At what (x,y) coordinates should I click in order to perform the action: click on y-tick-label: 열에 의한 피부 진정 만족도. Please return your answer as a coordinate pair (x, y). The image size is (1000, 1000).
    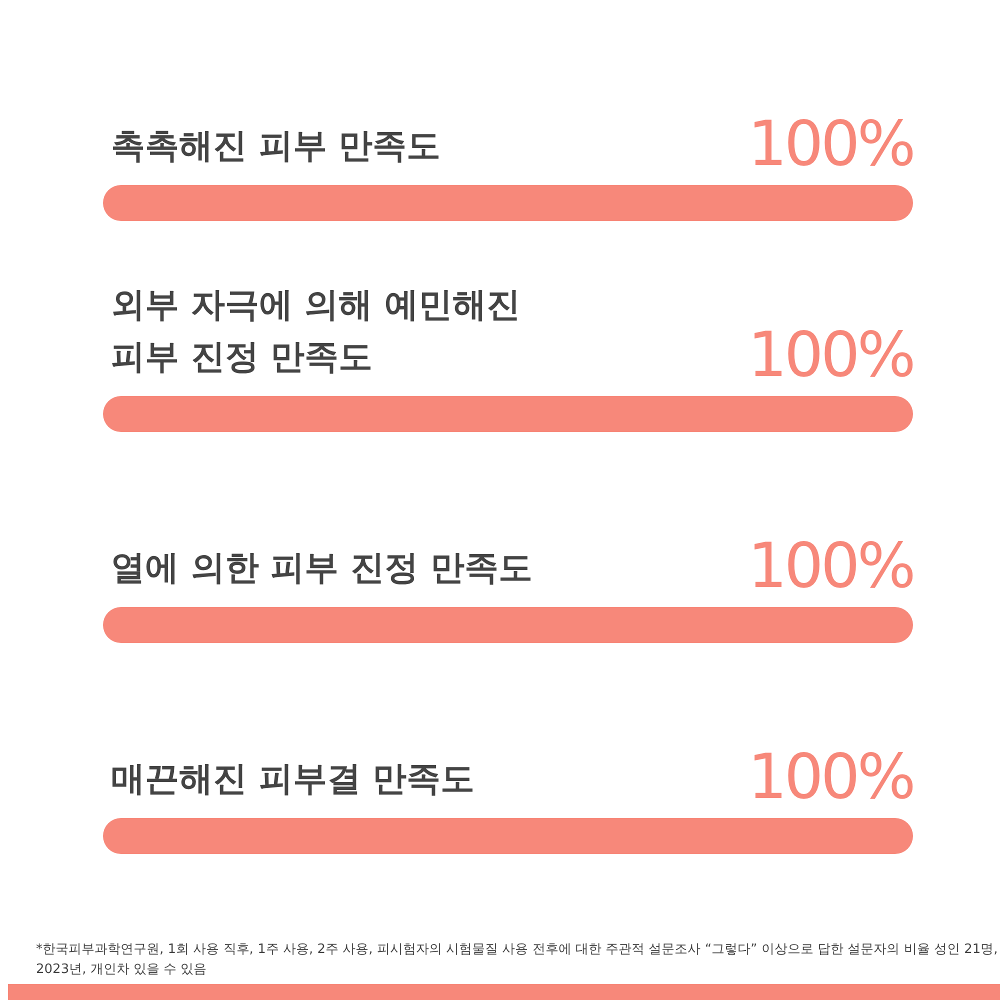
    Looking at the image, I should click on (321, 568).